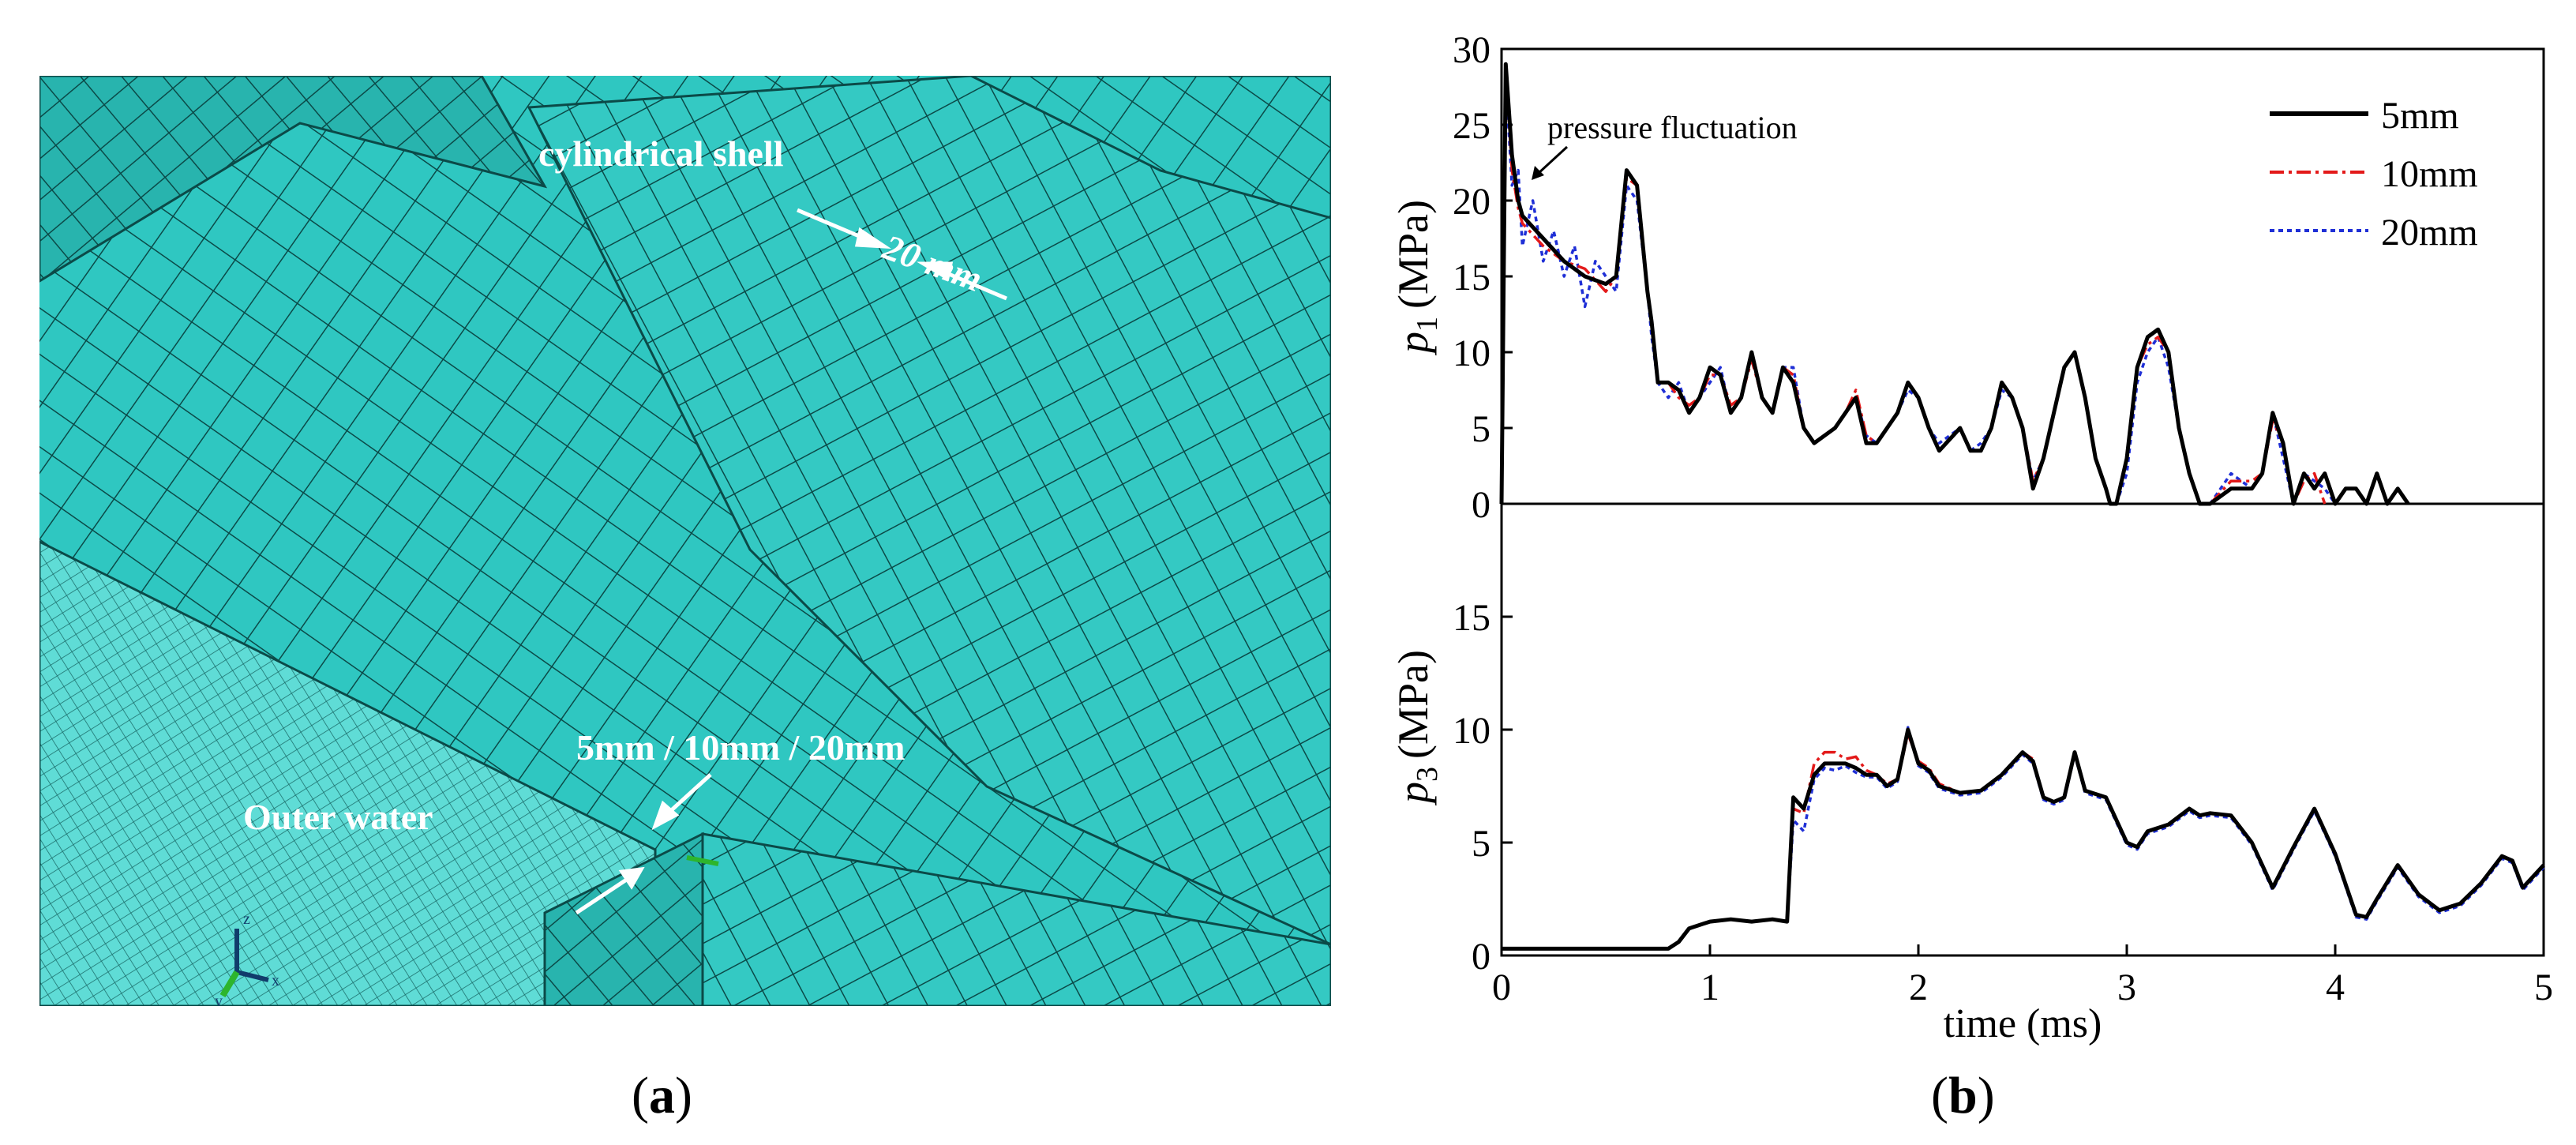 The image size is (2576, 1145). Describe the element at coordinates (2543, 988) in the screenshot. I see `x-tick-label-5: 5` at that location.